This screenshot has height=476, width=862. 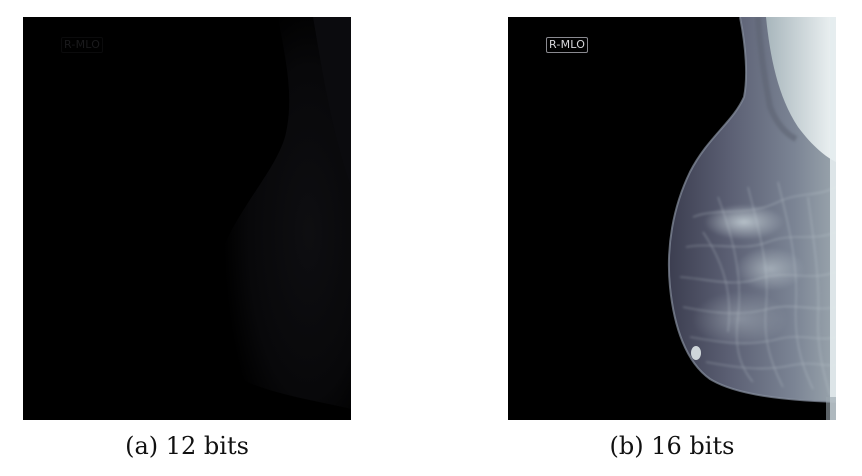 What do you see at coordinates (187, 446) in the screenshot?
I see `caption-12bit: (a) 12 bits` at bounding box center [187, 446].